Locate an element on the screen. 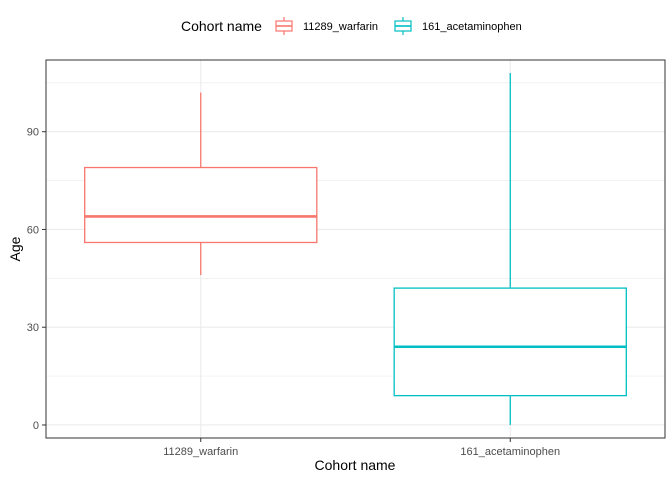 Image resolution: width=672 pixels, height=480 pixels. x-tick-label: 11289_warfarin is located at coordinates (200, 452).